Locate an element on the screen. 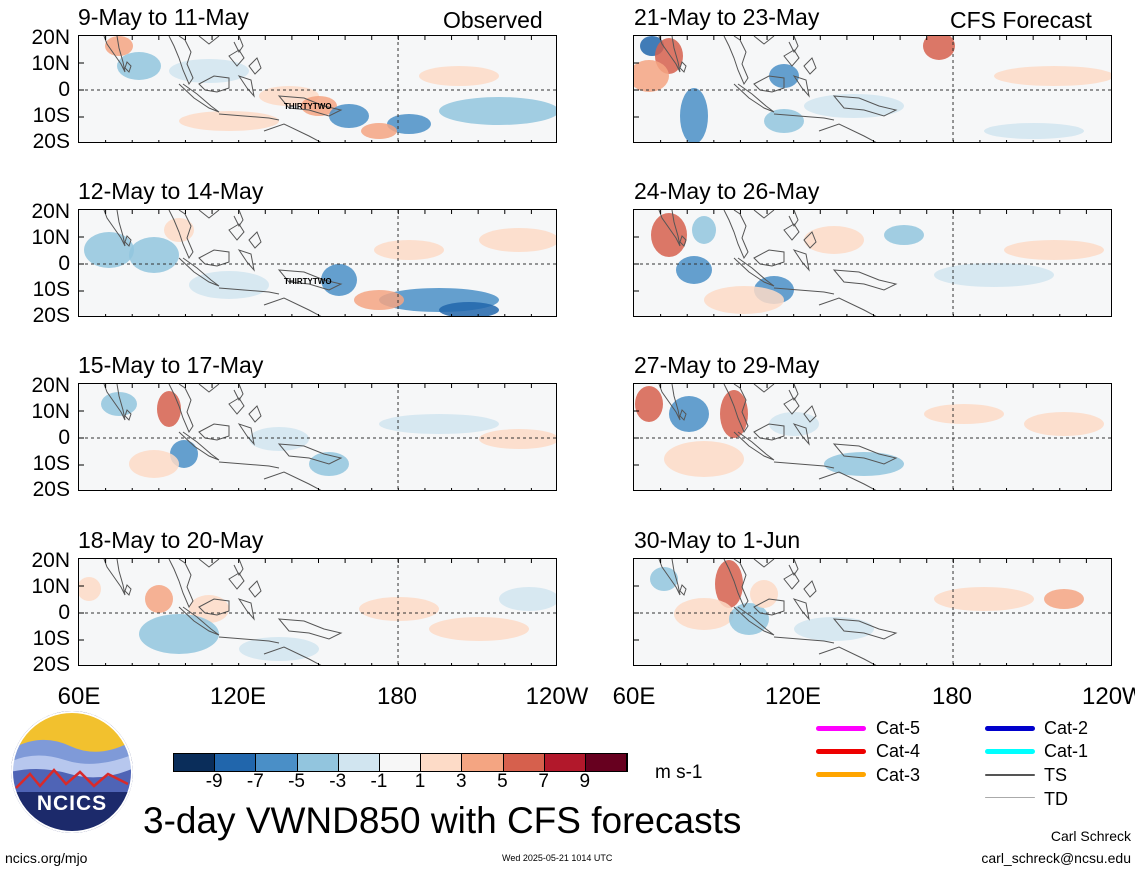 This screenshot has width=1135, height=872. colorbar-tick-label: -7 is located at coordinates (255, 781).